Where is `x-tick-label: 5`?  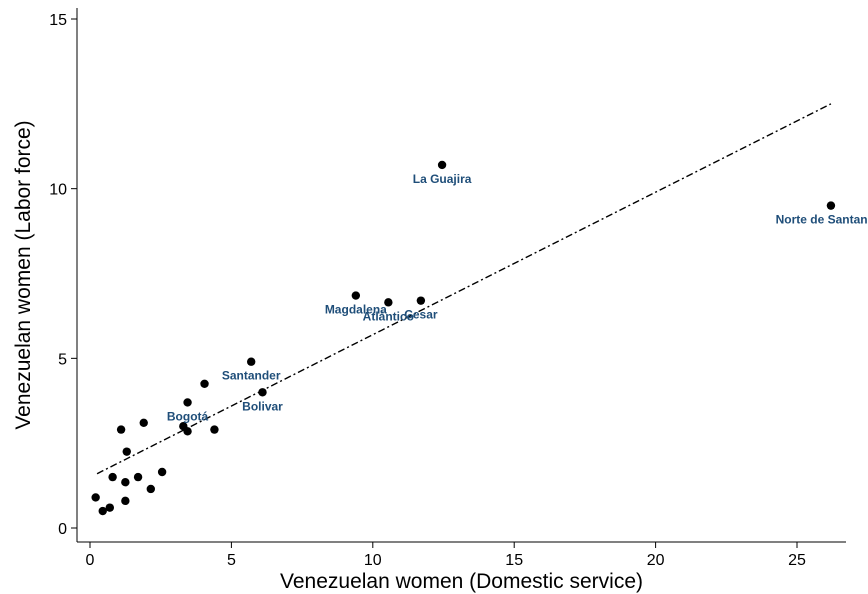 x-tick-label: 5 is located at coordinates (231, 560).